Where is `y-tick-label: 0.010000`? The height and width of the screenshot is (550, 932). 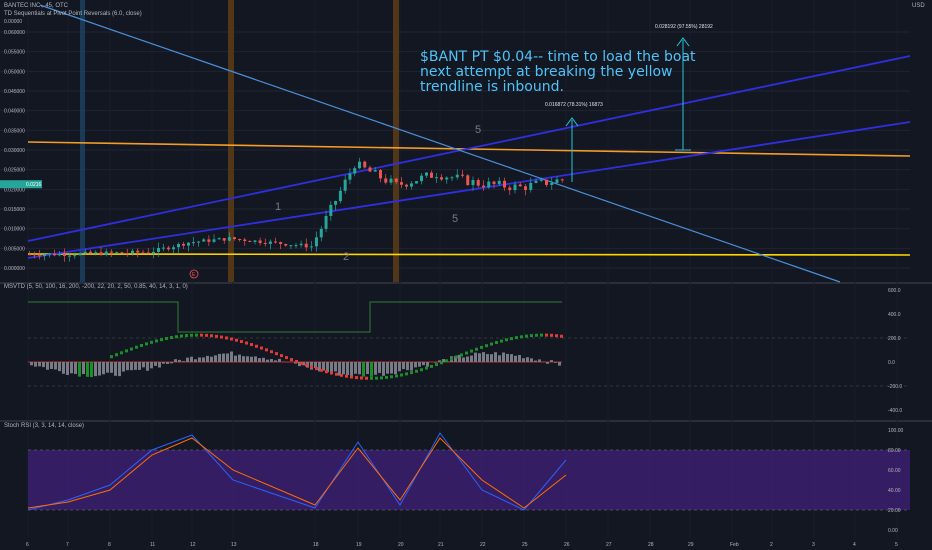
y-tick-label: 0.010000 is located at coordinates (14, 230).